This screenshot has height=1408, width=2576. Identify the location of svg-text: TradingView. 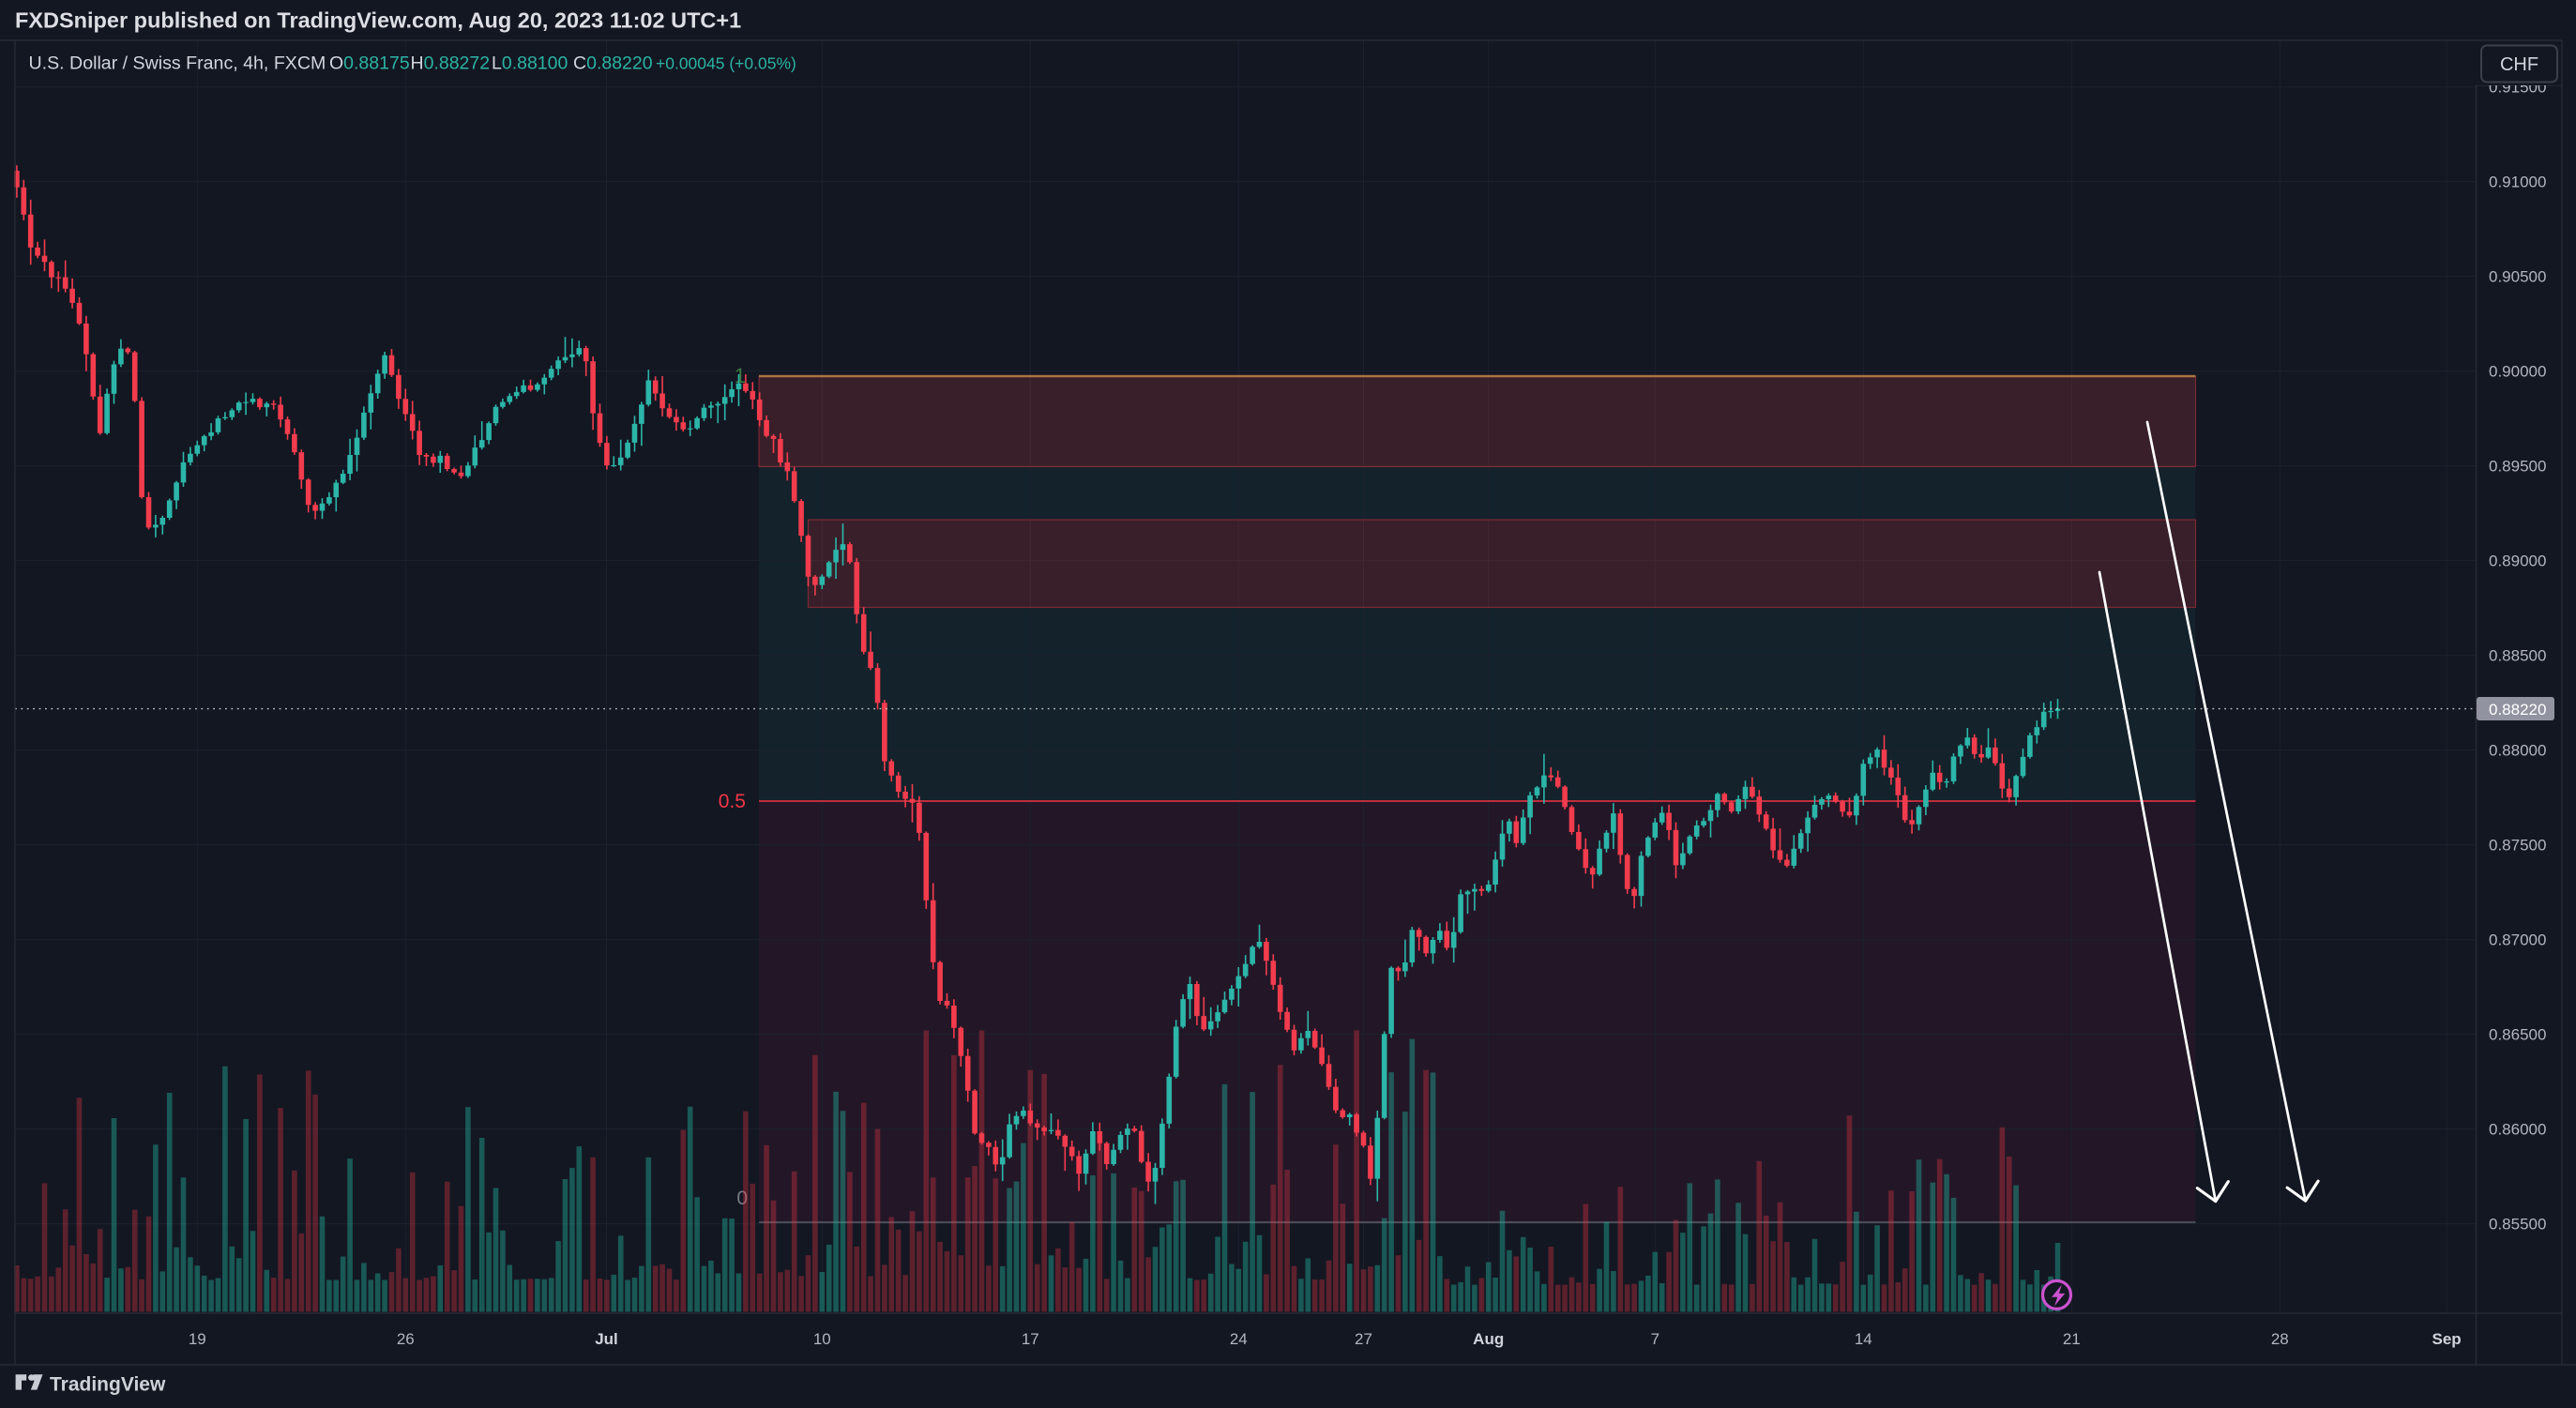
(108, 1385).